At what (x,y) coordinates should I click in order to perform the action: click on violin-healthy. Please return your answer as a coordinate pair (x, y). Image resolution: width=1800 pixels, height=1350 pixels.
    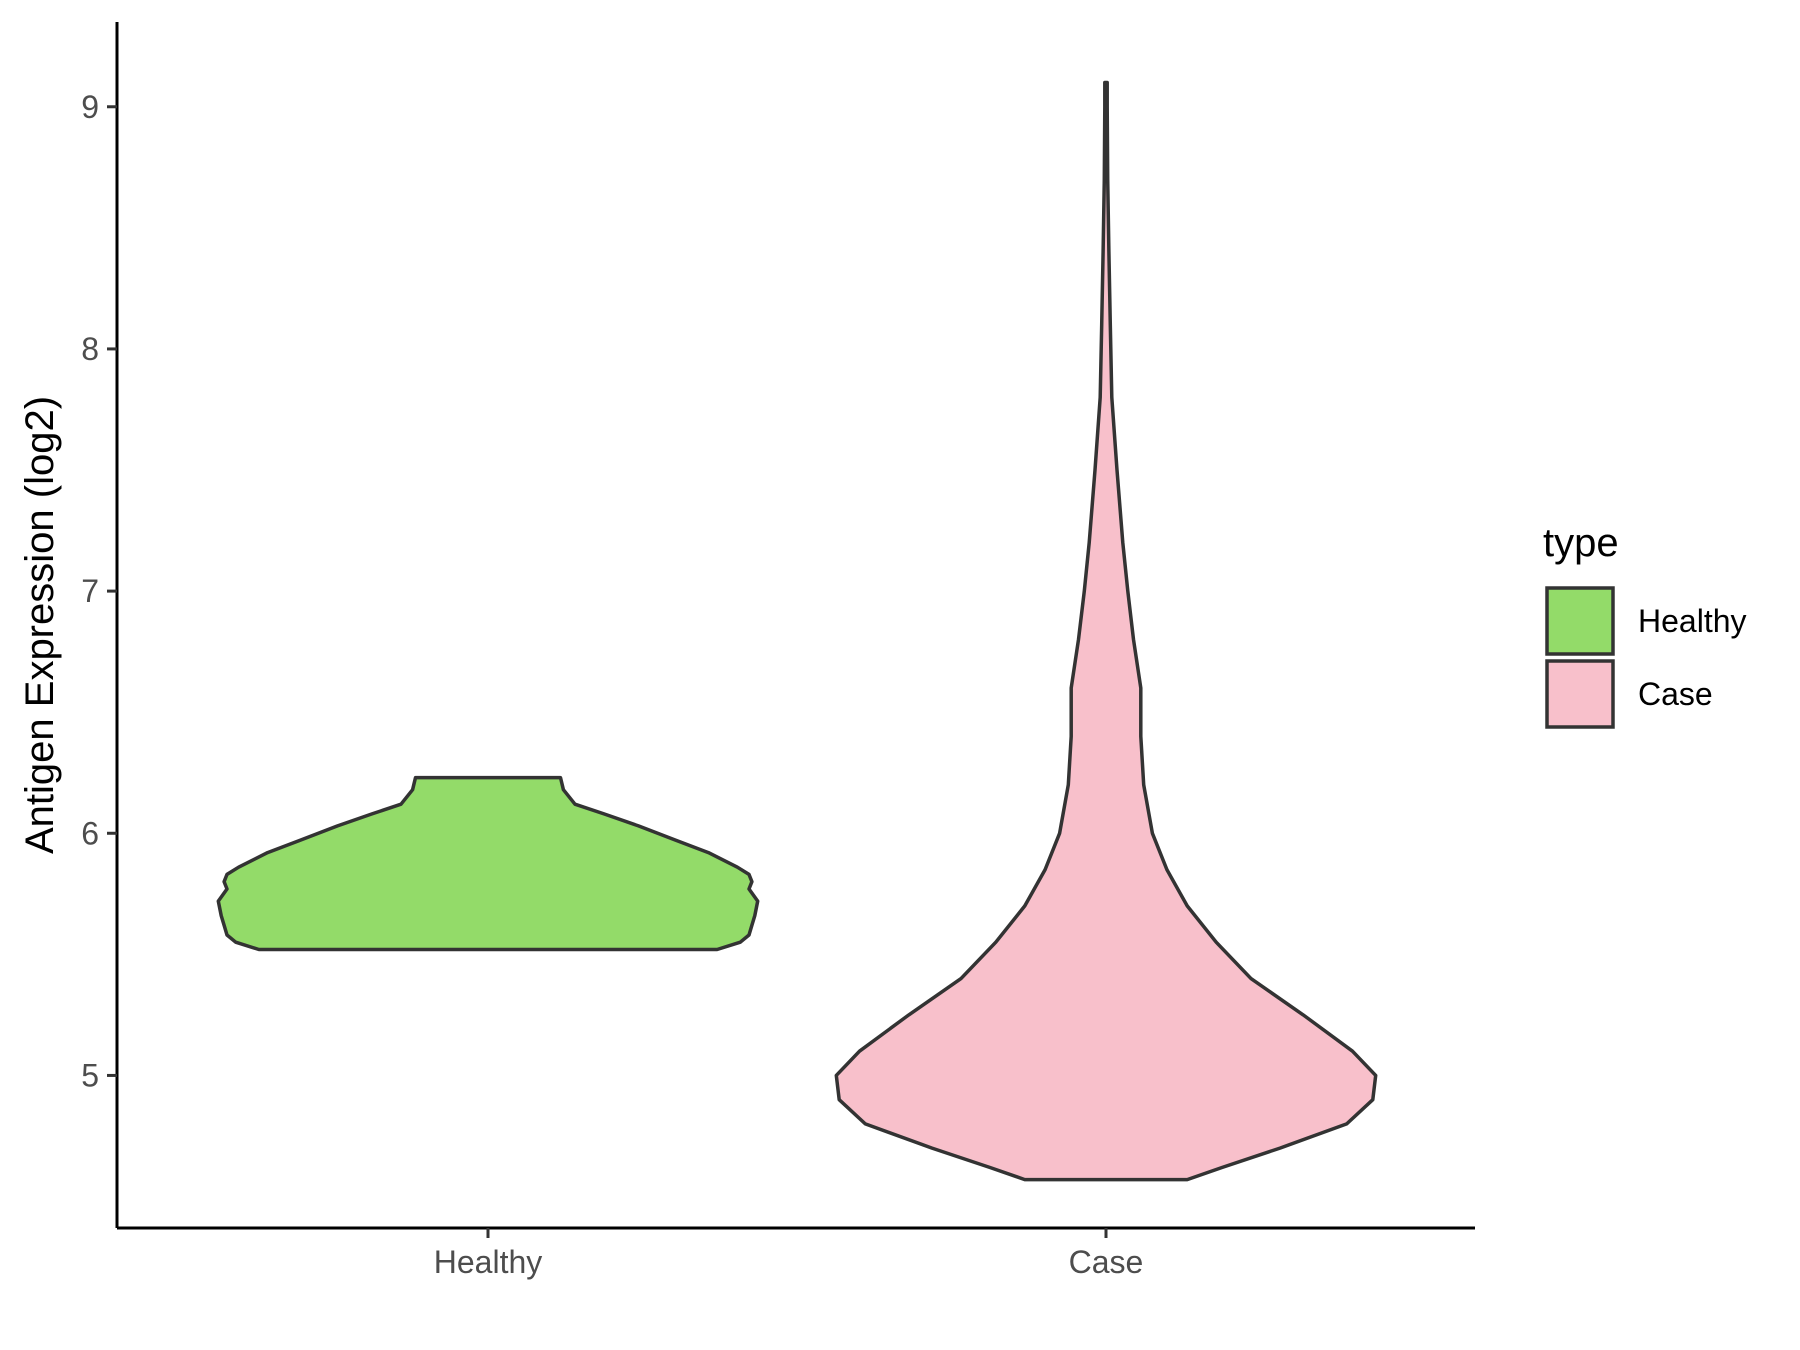
    Looking at the image, I should click on (488, 863).